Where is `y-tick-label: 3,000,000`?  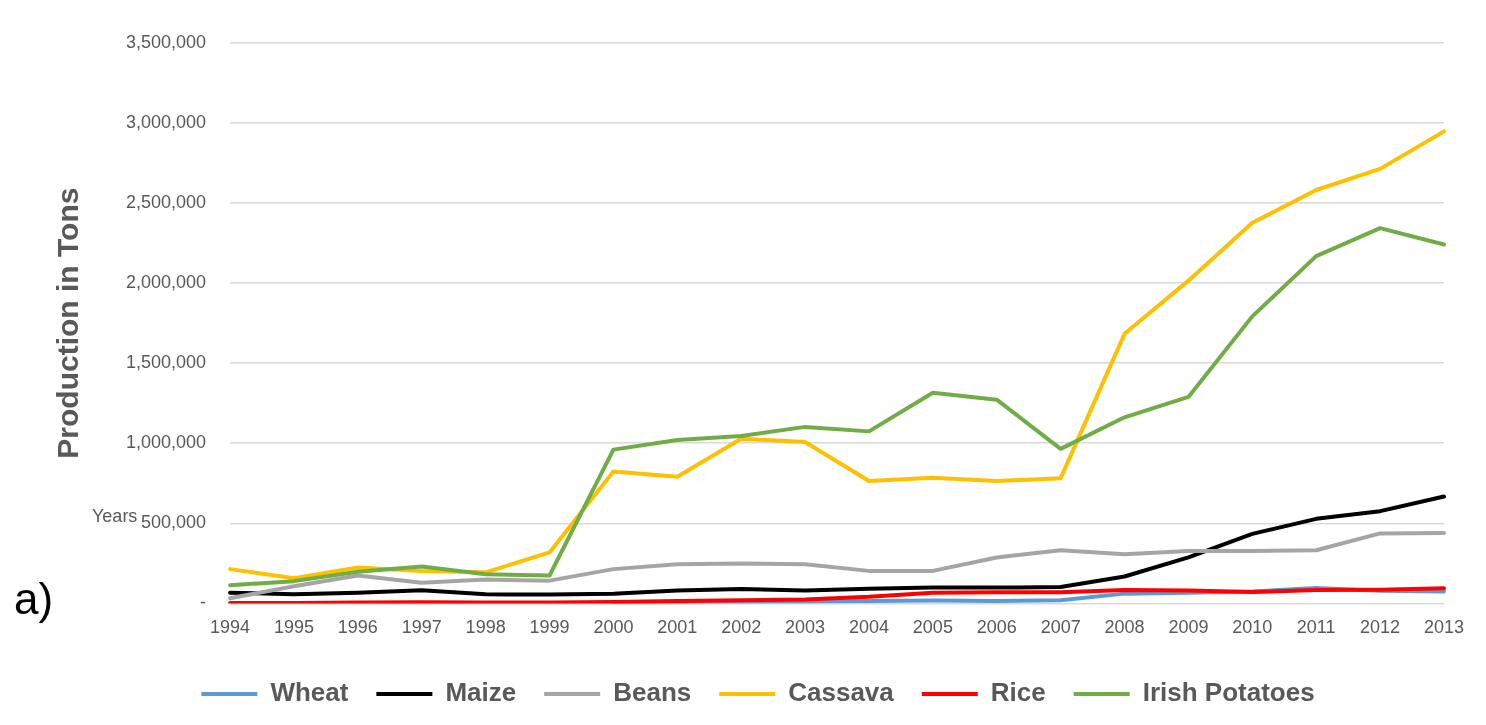
y-tick-label: 3,000,000 is located at coordinates (166, 121).